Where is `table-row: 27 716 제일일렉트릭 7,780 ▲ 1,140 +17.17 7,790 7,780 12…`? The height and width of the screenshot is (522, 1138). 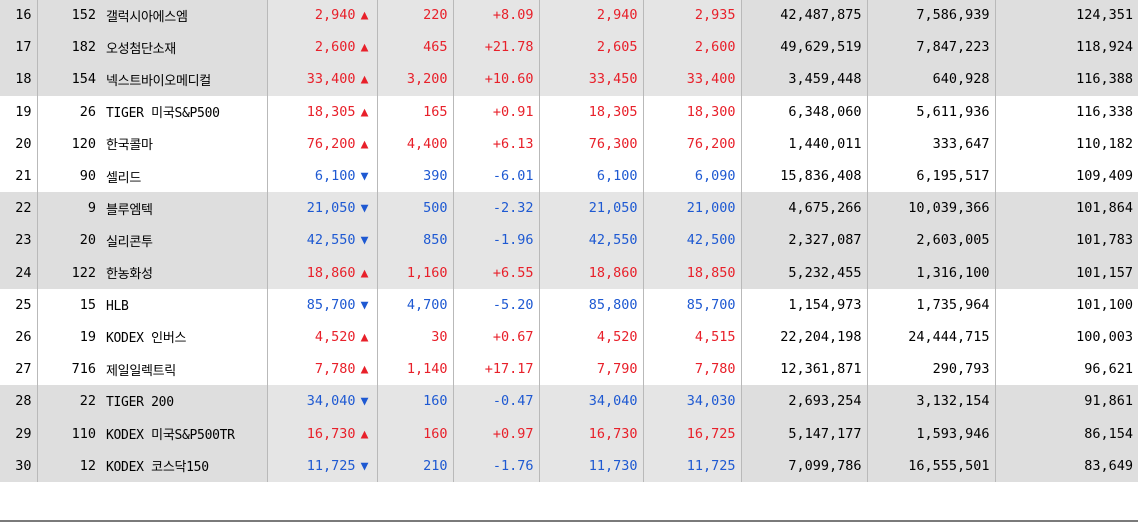 table-row: 27 716 제일일렉트릭 7,780 ▲ 1,140 +17.17 7,790 7,780 12… is located at coordinates (569, 369).